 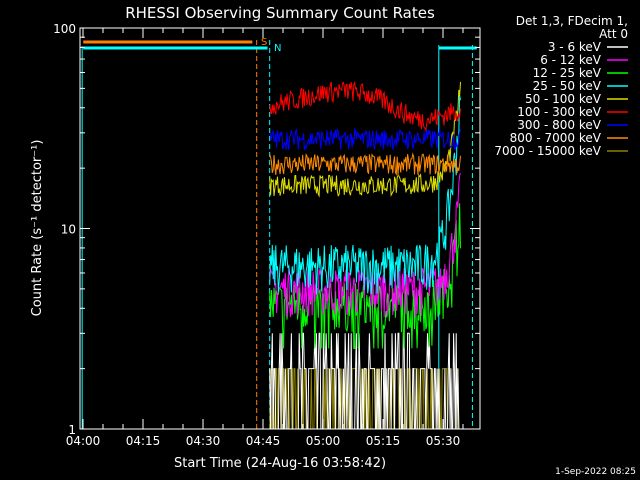 I want to click on x-tick-label: 04:30, so click(x=203, y=441).